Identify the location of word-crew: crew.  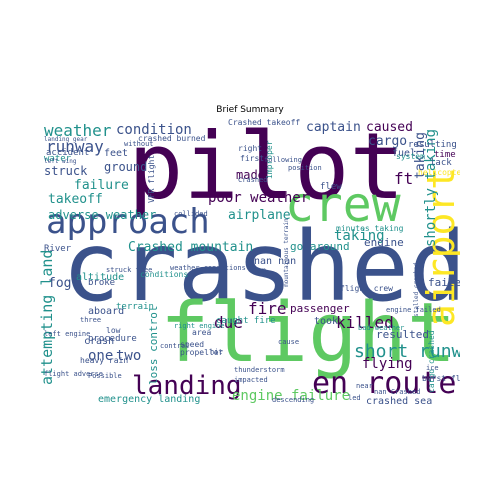
(343, 205).